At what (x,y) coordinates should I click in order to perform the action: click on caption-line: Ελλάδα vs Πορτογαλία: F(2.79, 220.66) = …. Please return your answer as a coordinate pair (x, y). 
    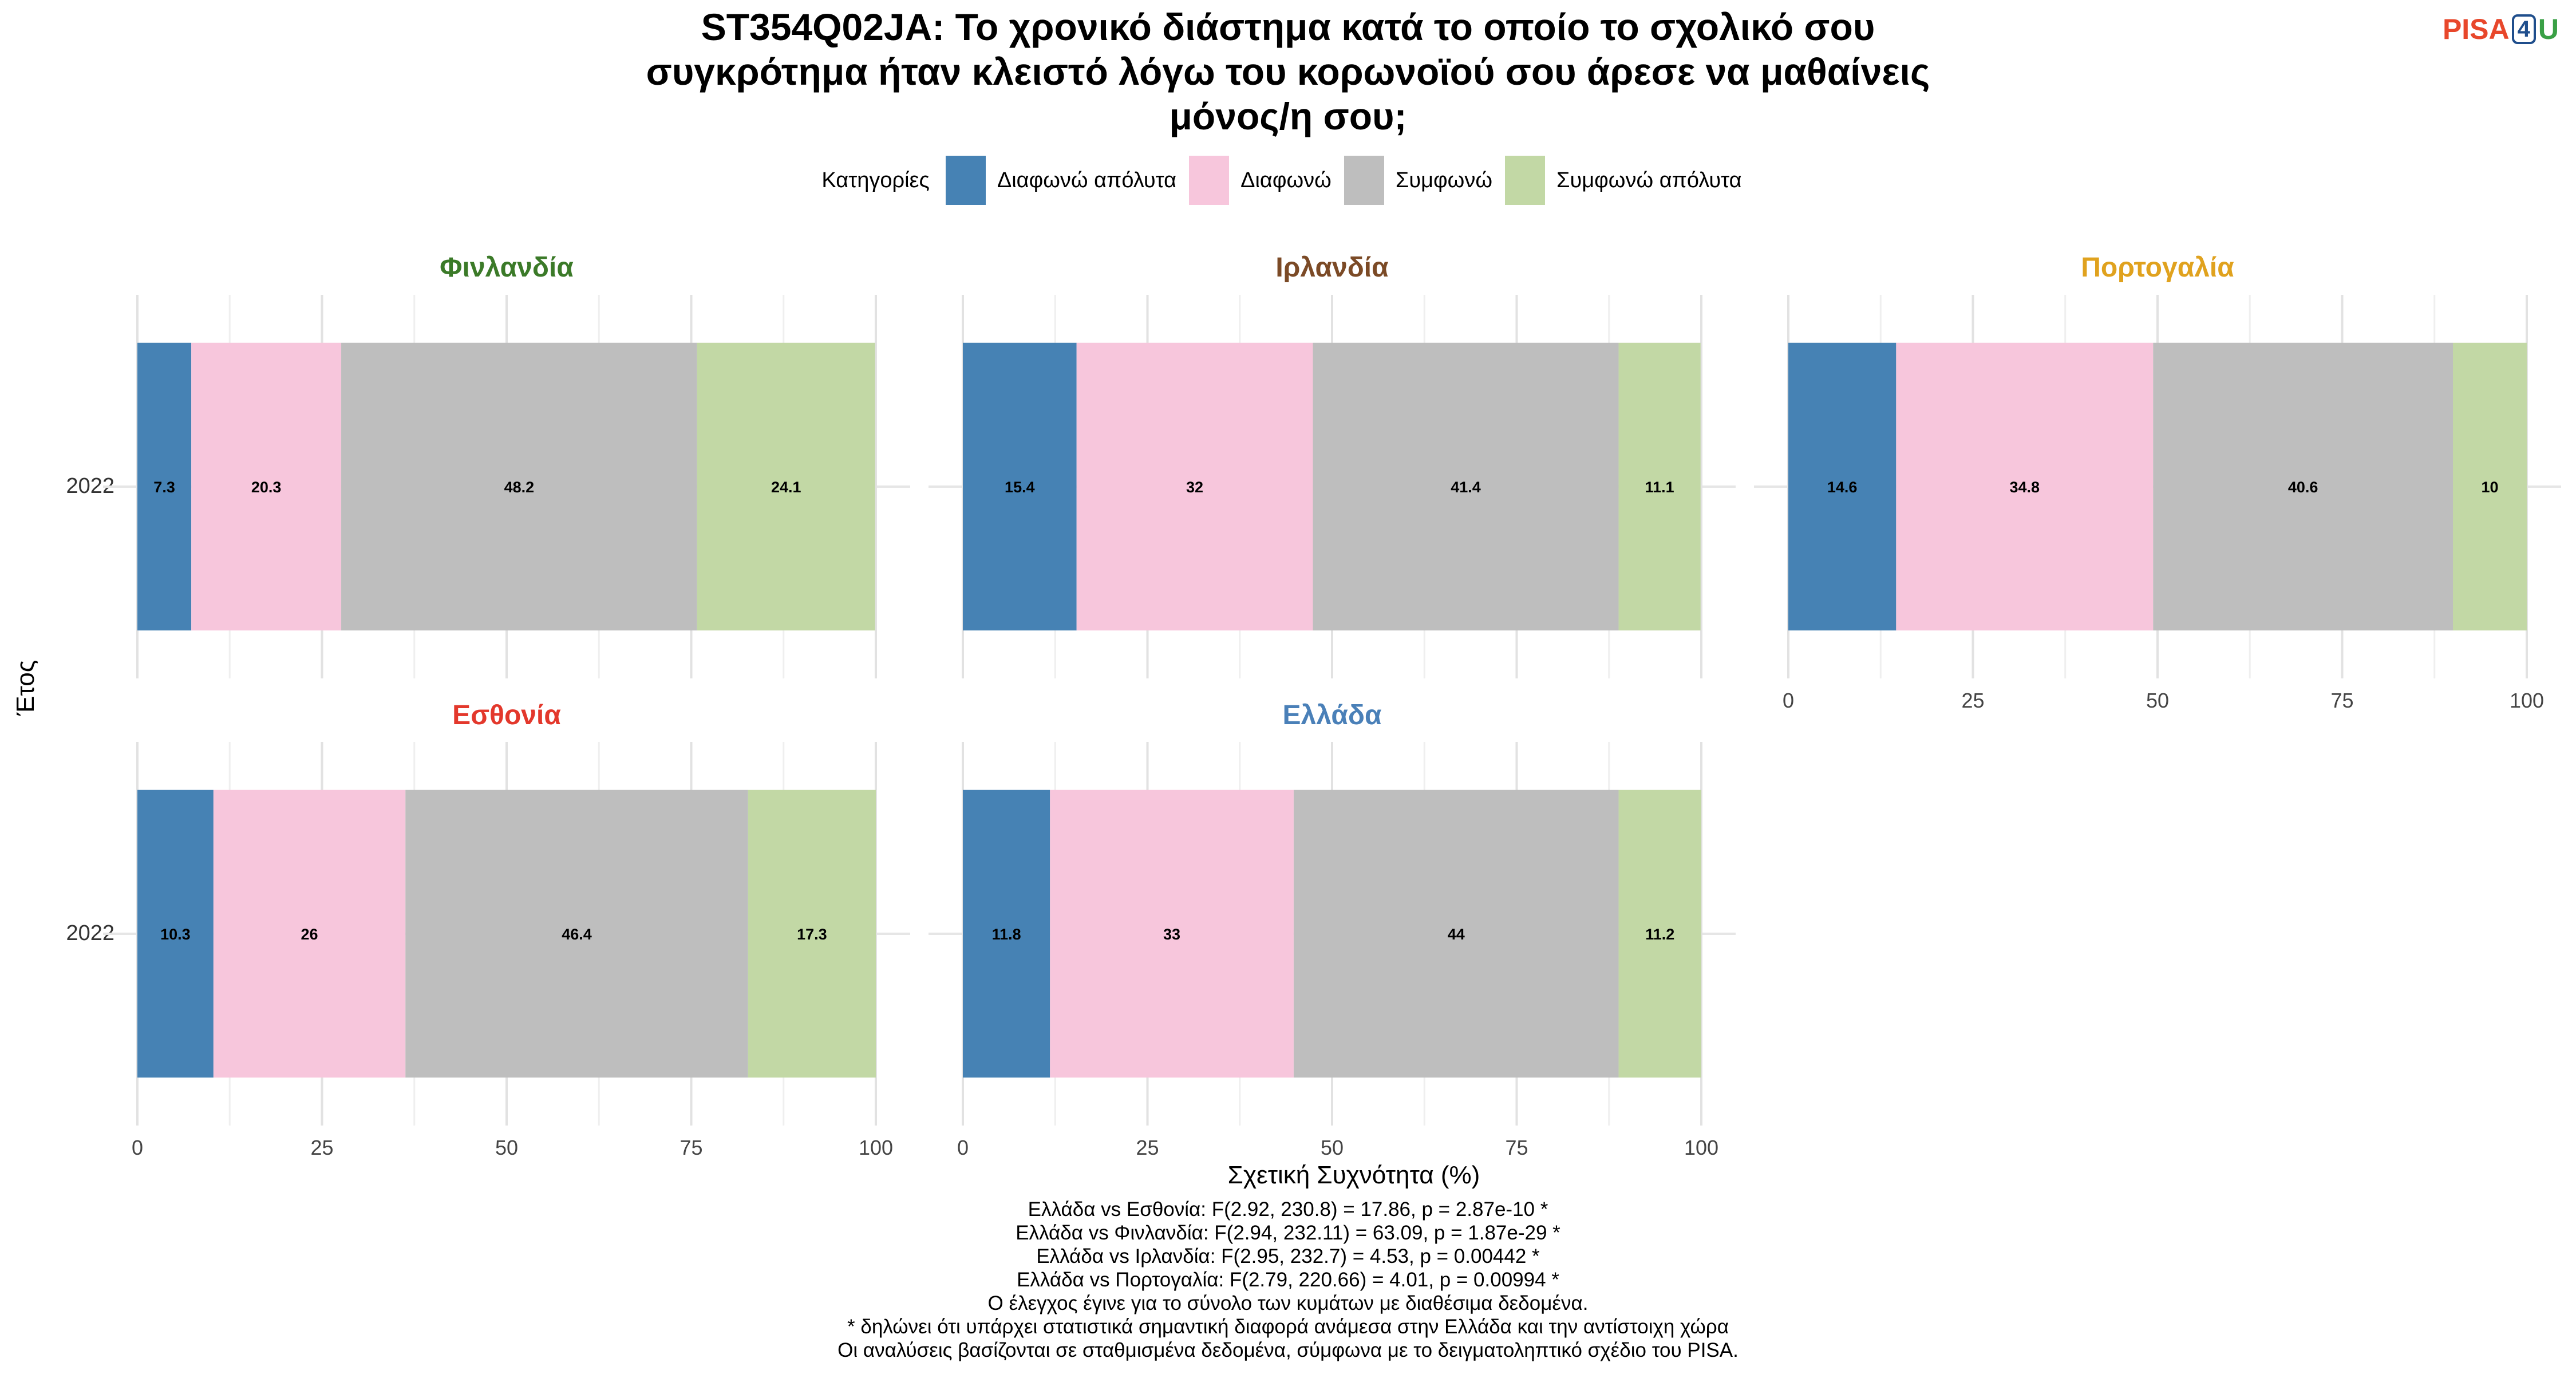
    Looking at the image, I should click on (1288, 1280).